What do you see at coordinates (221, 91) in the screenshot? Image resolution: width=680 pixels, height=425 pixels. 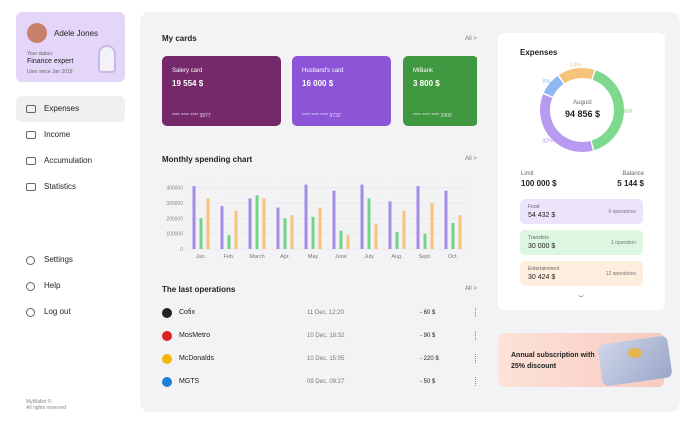 I see `card: Salery card 19 554 $ **** **** **** 3977` at bounding box center [221, 91].